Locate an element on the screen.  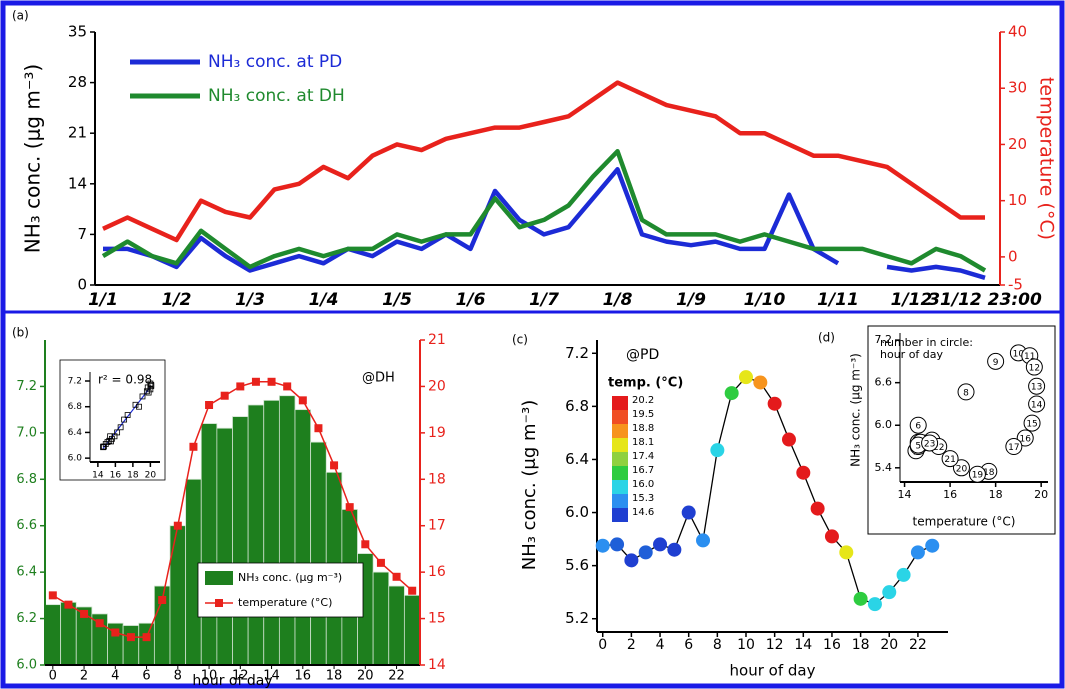
legend-swatch is located at coordinates (219, 578).